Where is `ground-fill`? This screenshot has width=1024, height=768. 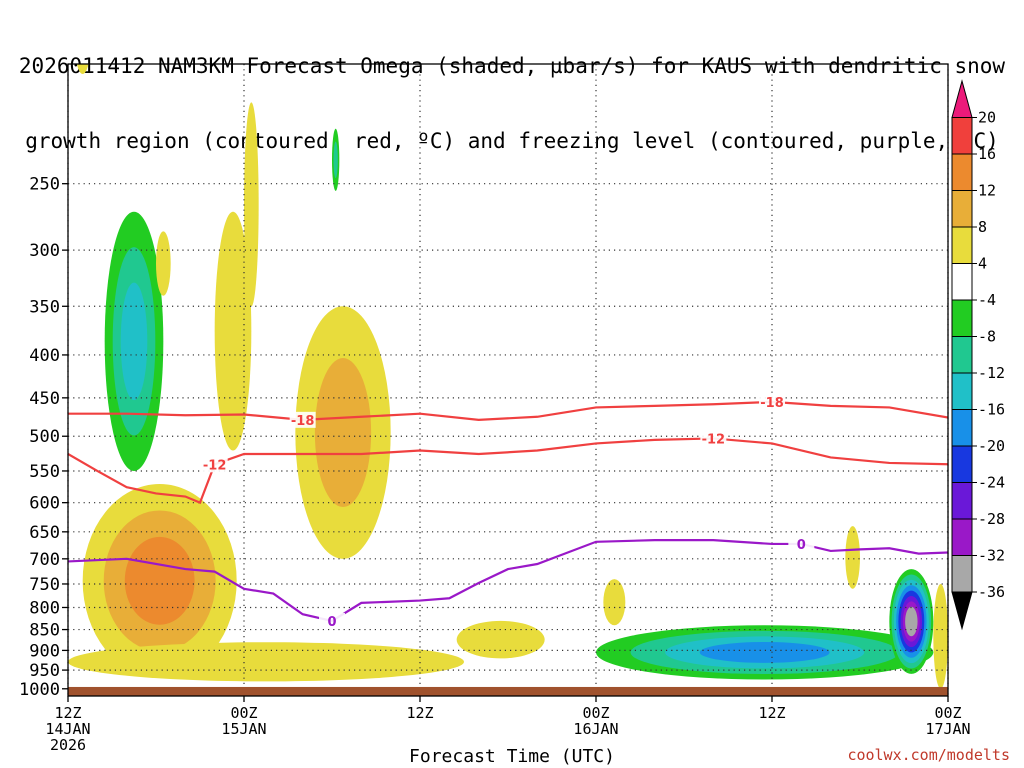
ground-fill is located at coordinates (508, 691).